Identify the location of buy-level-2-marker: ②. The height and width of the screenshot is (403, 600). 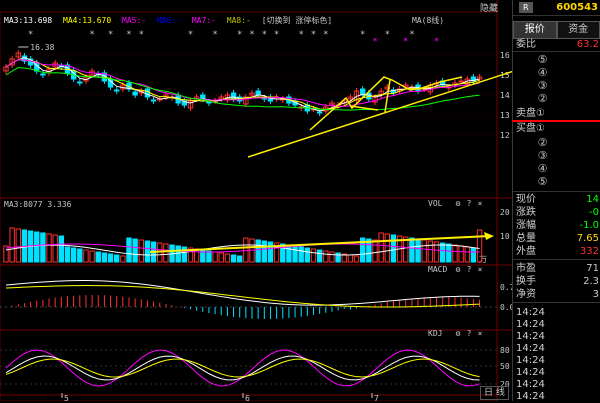
(542, 142).